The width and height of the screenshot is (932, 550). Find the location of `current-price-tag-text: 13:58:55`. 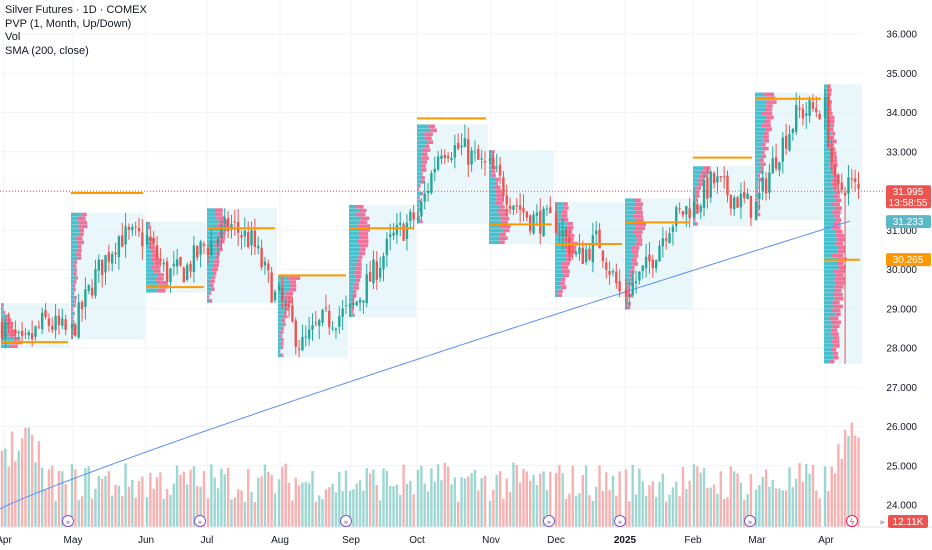

current-price-tag-text: 13:58:55 is located at coordinates (908, 203).